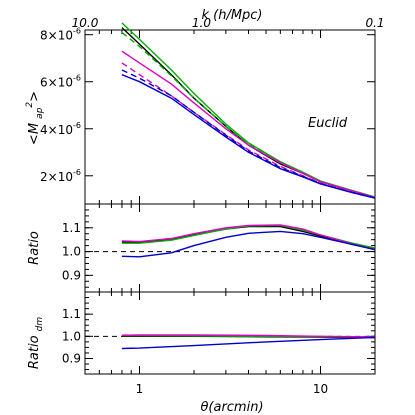 The height and width of the screenshot is (415, 415). I want to click on y-label-ratio-dm: Ratio dm, so click(36, 343).